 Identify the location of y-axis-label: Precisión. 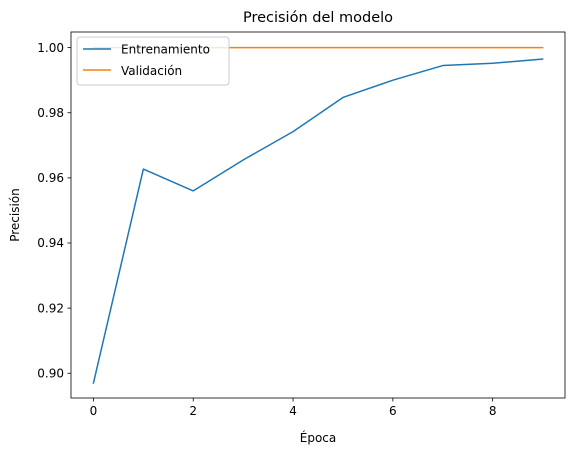
(15, 215).